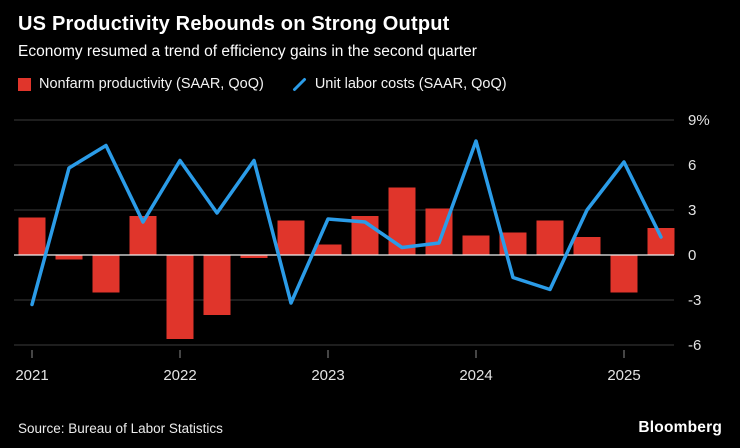 This screenshot has width=740, height=448. Describe the element at coordinates (694, 345) in the screenshot. I see `y-axis-label: -6` at that location.